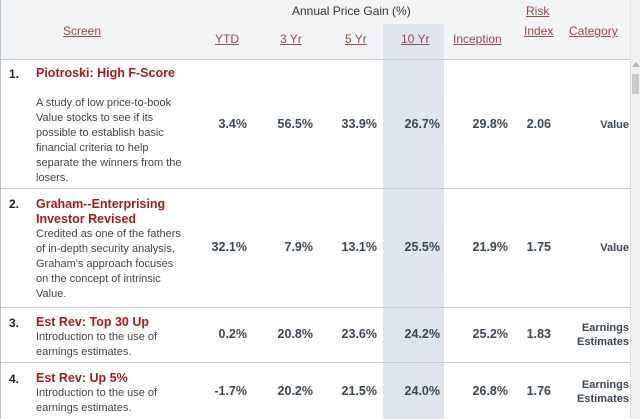 The width and height of the screenshot is (640, 419). Describe the element at coordinates (422, 247) in the screenshot. I see `10yr-value: 25.5%` at that location.